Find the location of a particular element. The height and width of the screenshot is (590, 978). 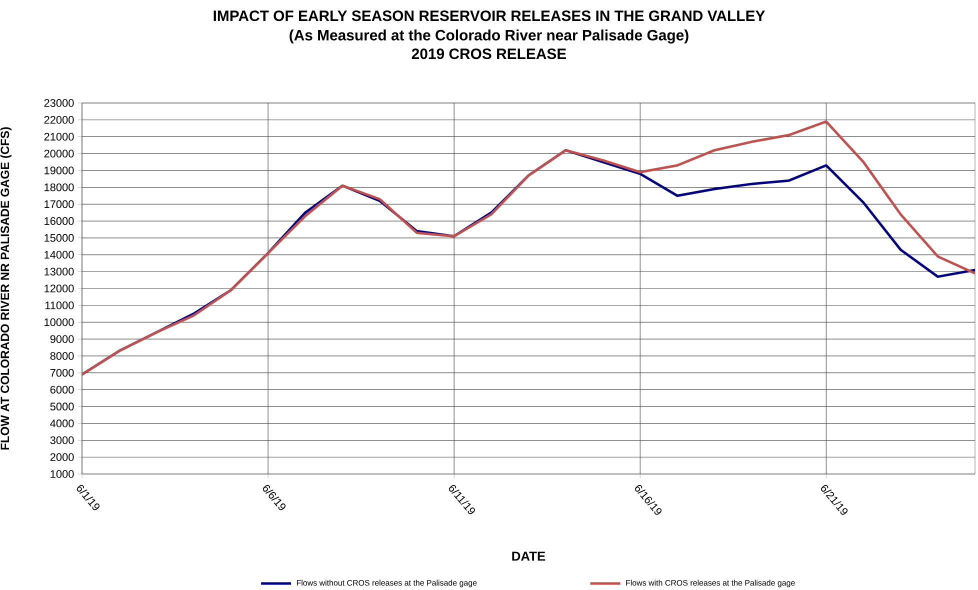

y-tick-label: 1000 is located at coordinates (62, 474).